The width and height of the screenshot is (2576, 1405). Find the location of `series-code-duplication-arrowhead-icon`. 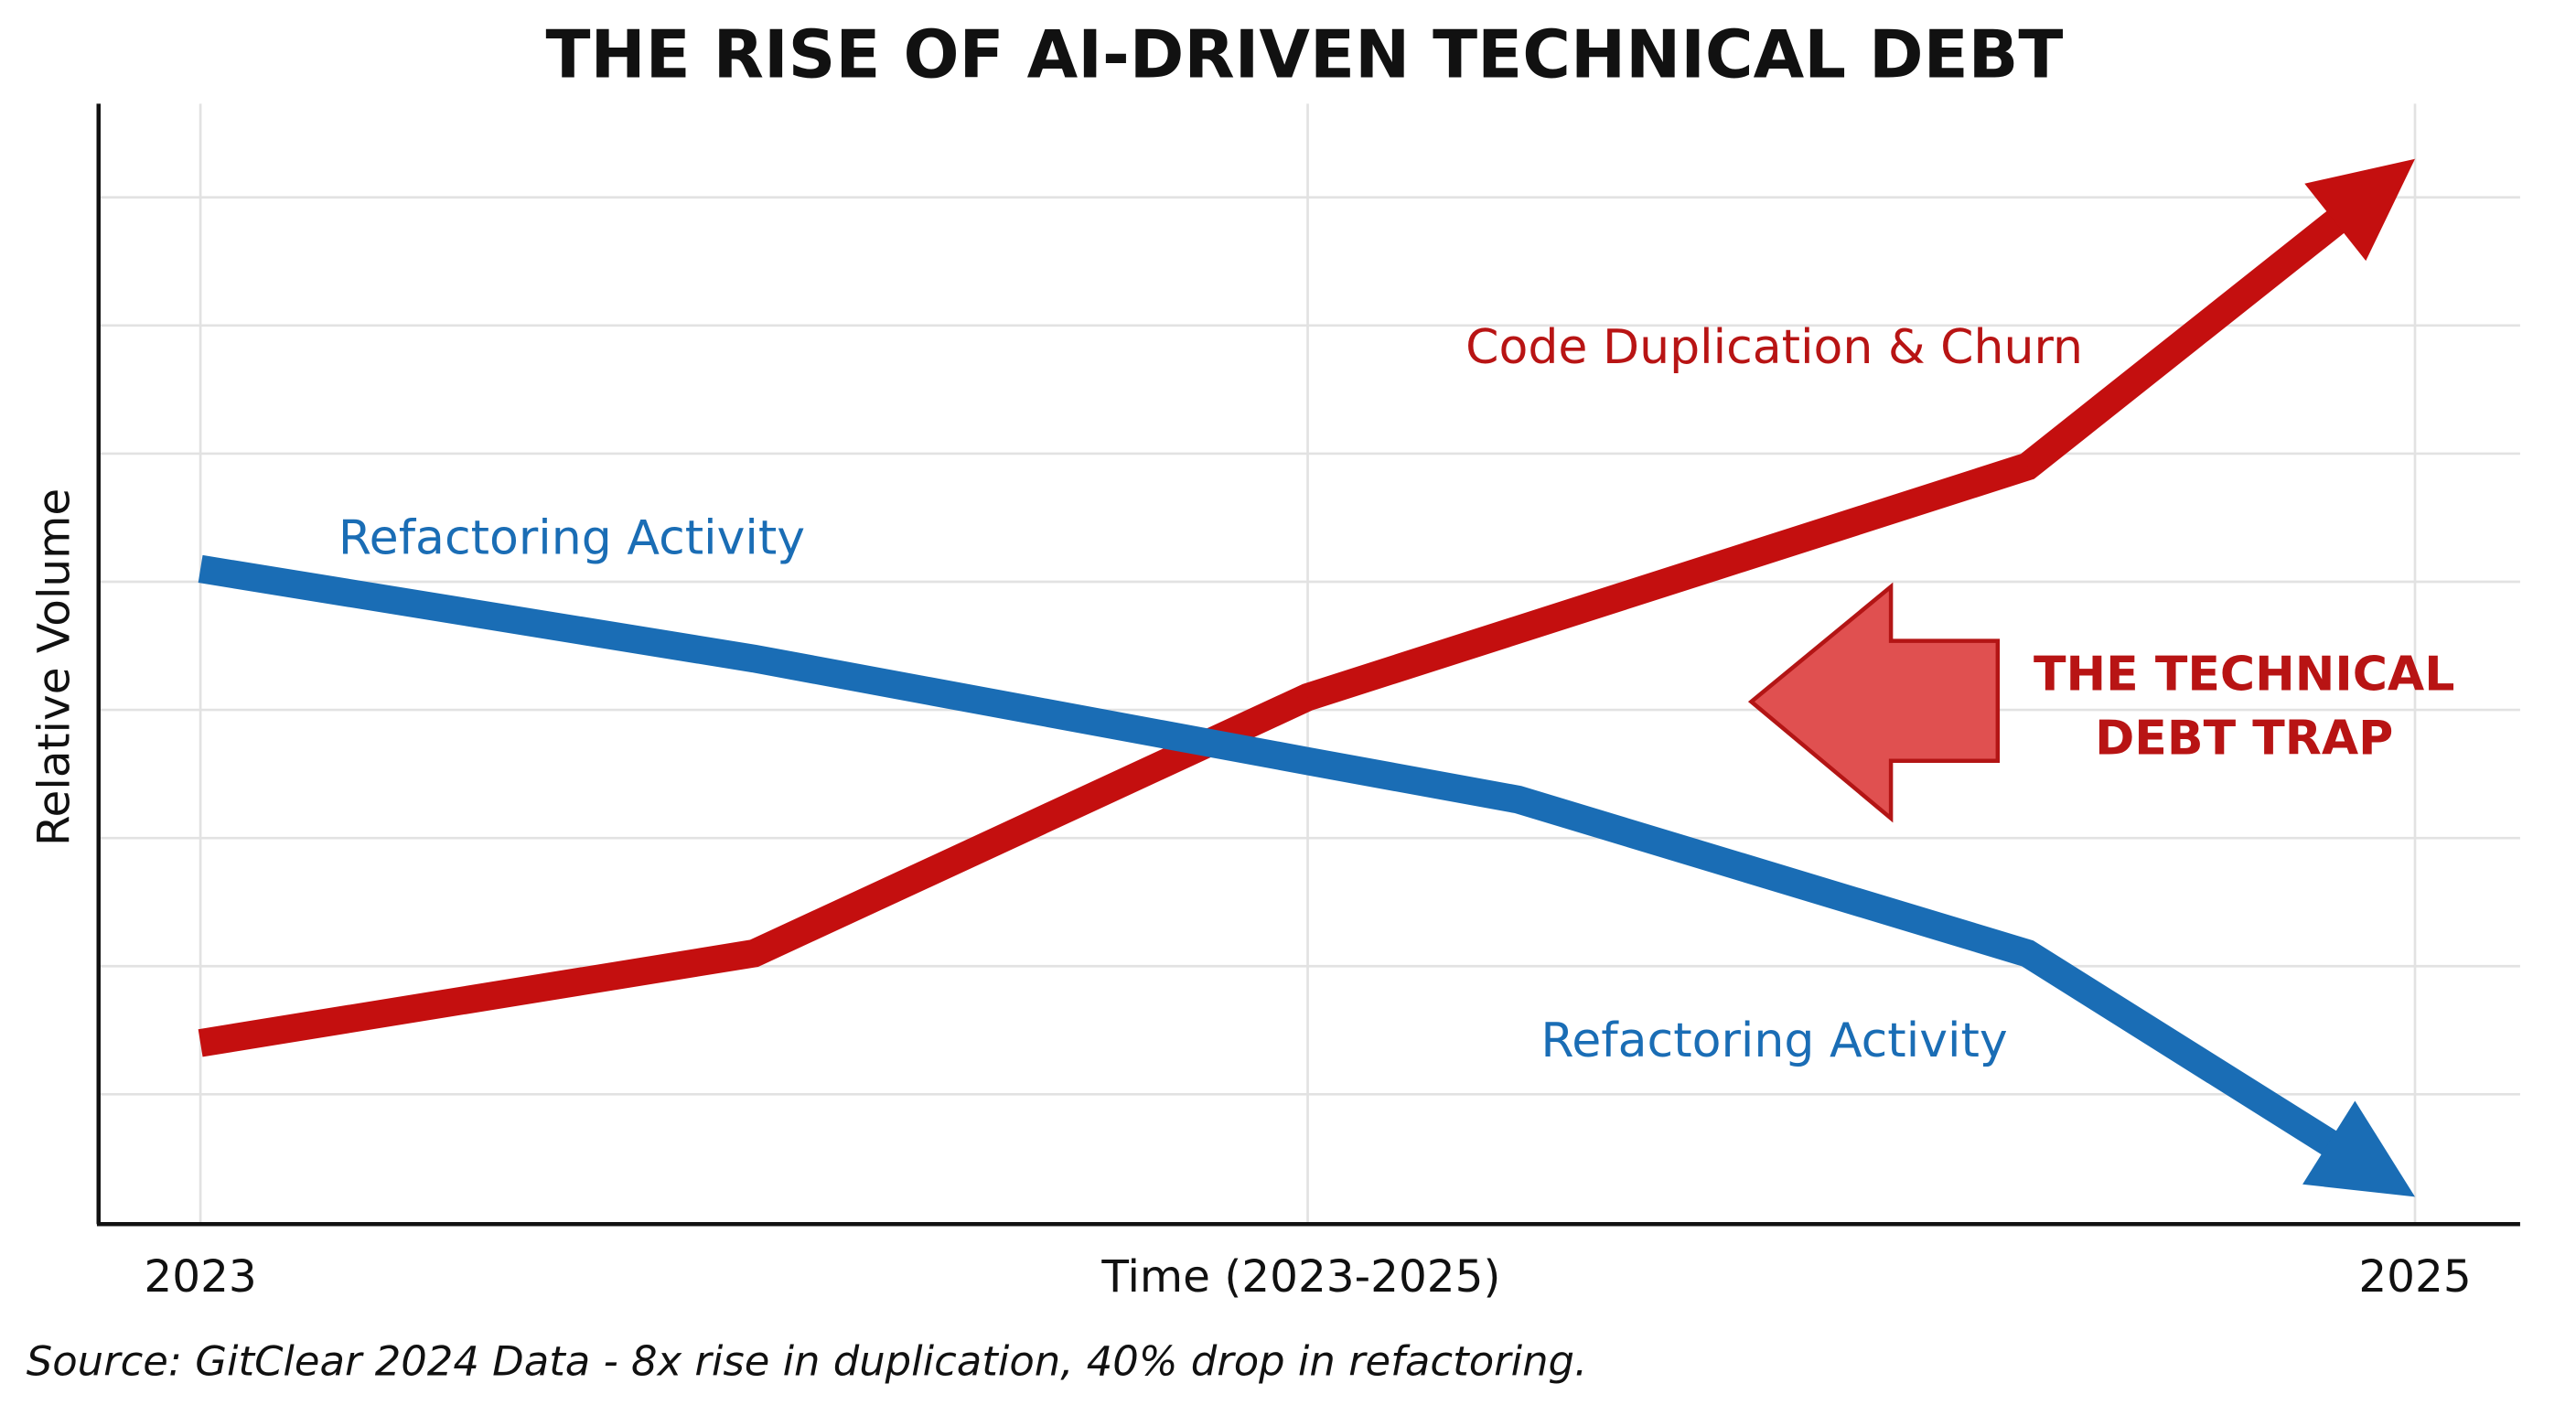

series-code-duplication-arrowhead-icon is located at coordinates (2360, 210).